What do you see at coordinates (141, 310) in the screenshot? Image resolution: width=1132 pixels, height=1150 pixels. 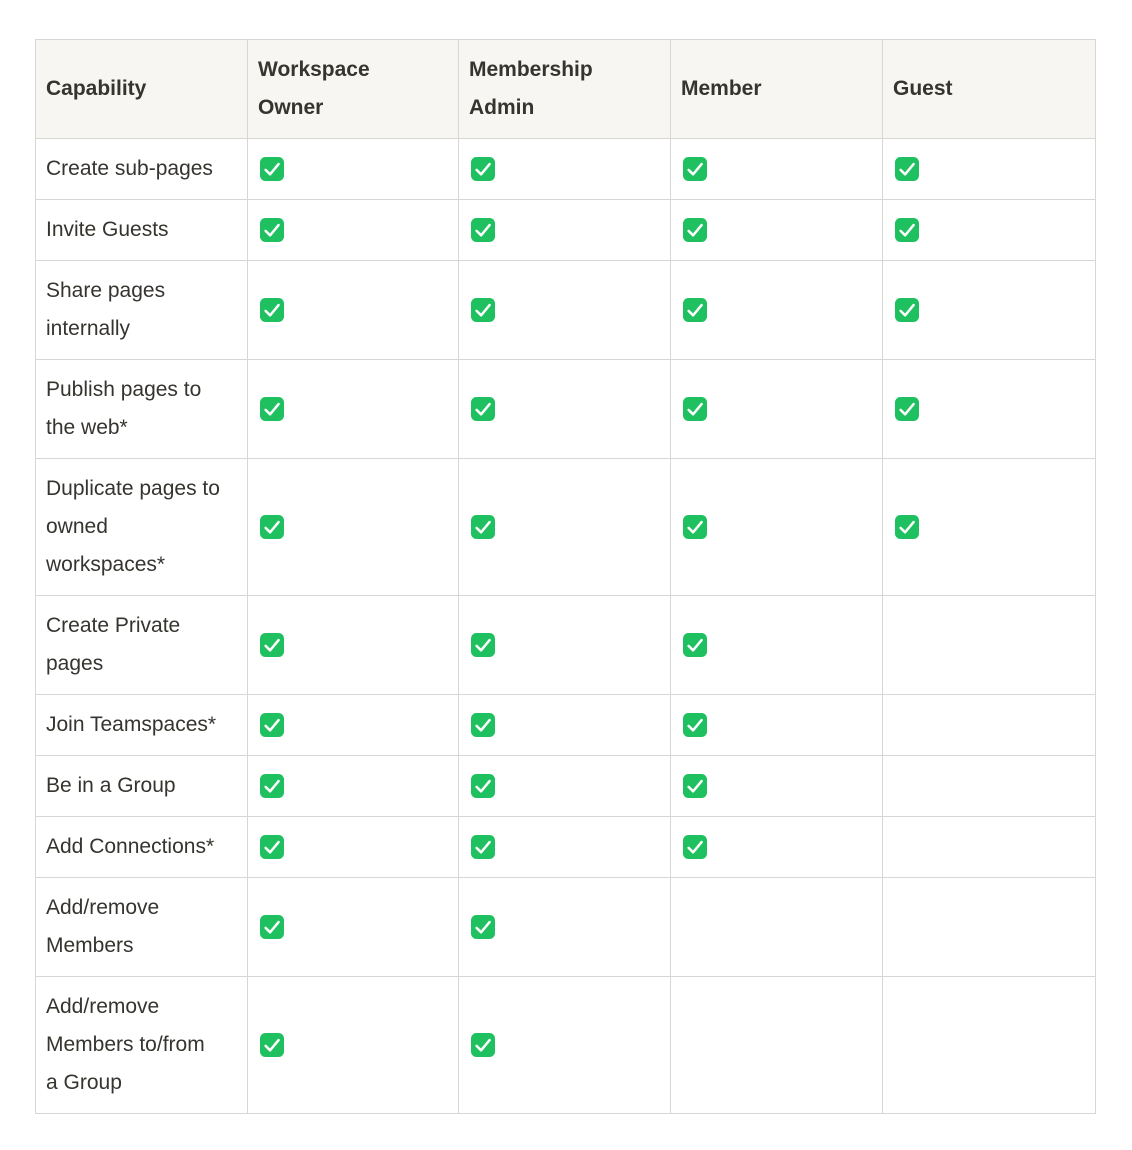 I see `capability-cell: Share pages internally` at bounding box center [141, 310].